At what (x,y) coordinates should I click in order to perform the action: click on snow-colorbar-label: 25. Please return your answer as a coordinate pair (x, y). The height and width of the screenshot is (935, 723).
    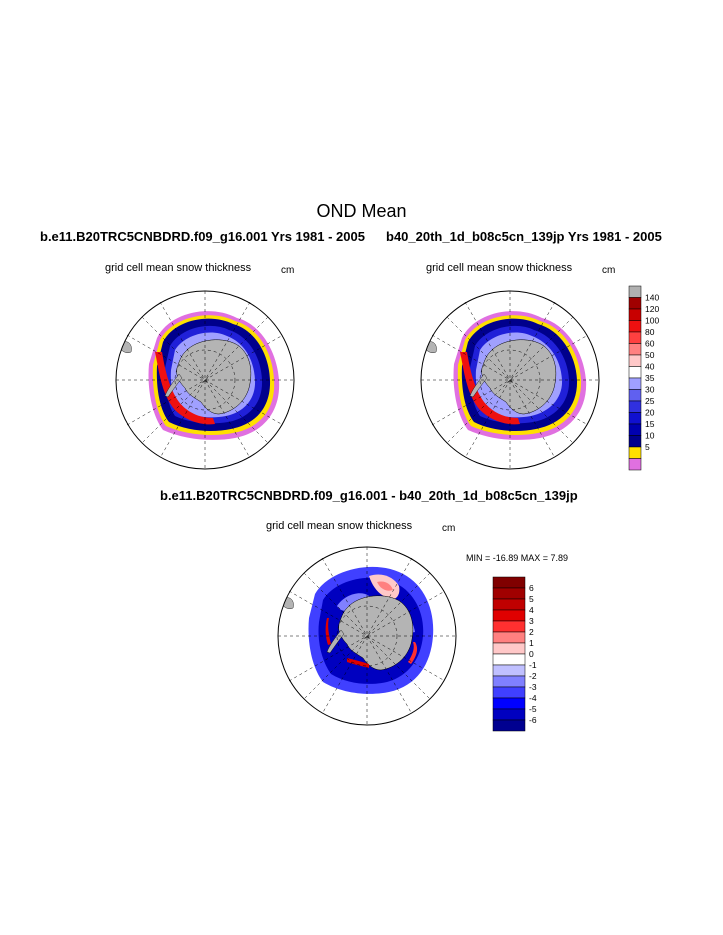
    Looking at the image, I should click on (650, 401).